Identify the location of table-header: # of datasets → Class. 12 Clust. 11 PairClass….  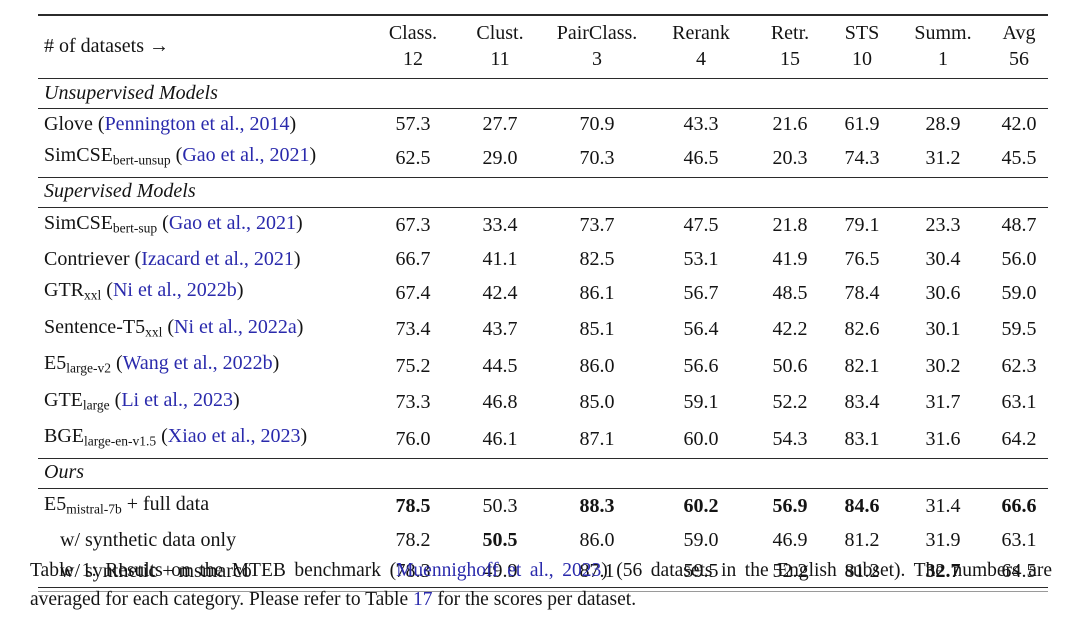
(543, 46).